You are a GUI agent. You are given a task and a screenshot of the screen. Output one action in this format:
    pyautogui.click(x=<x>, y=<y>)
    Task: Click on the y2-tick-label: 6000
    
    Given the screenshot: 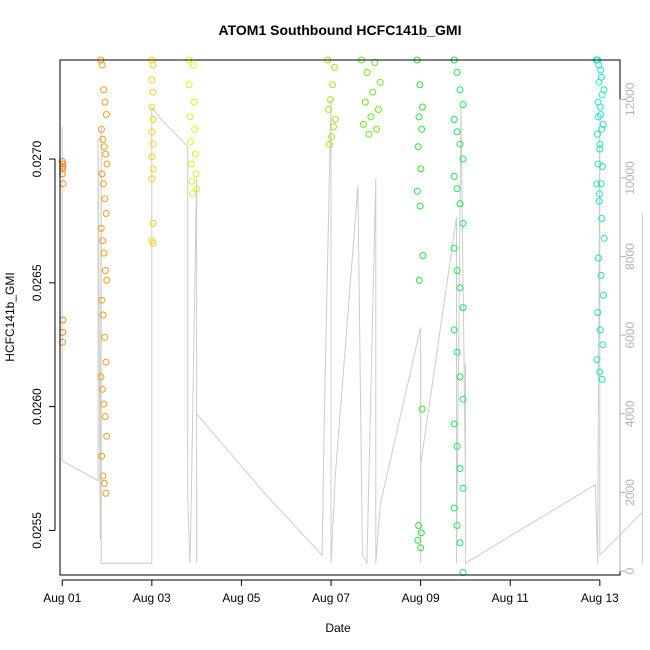 What is the action you would take?
    pyautogui.click(x=630, y=335)
    